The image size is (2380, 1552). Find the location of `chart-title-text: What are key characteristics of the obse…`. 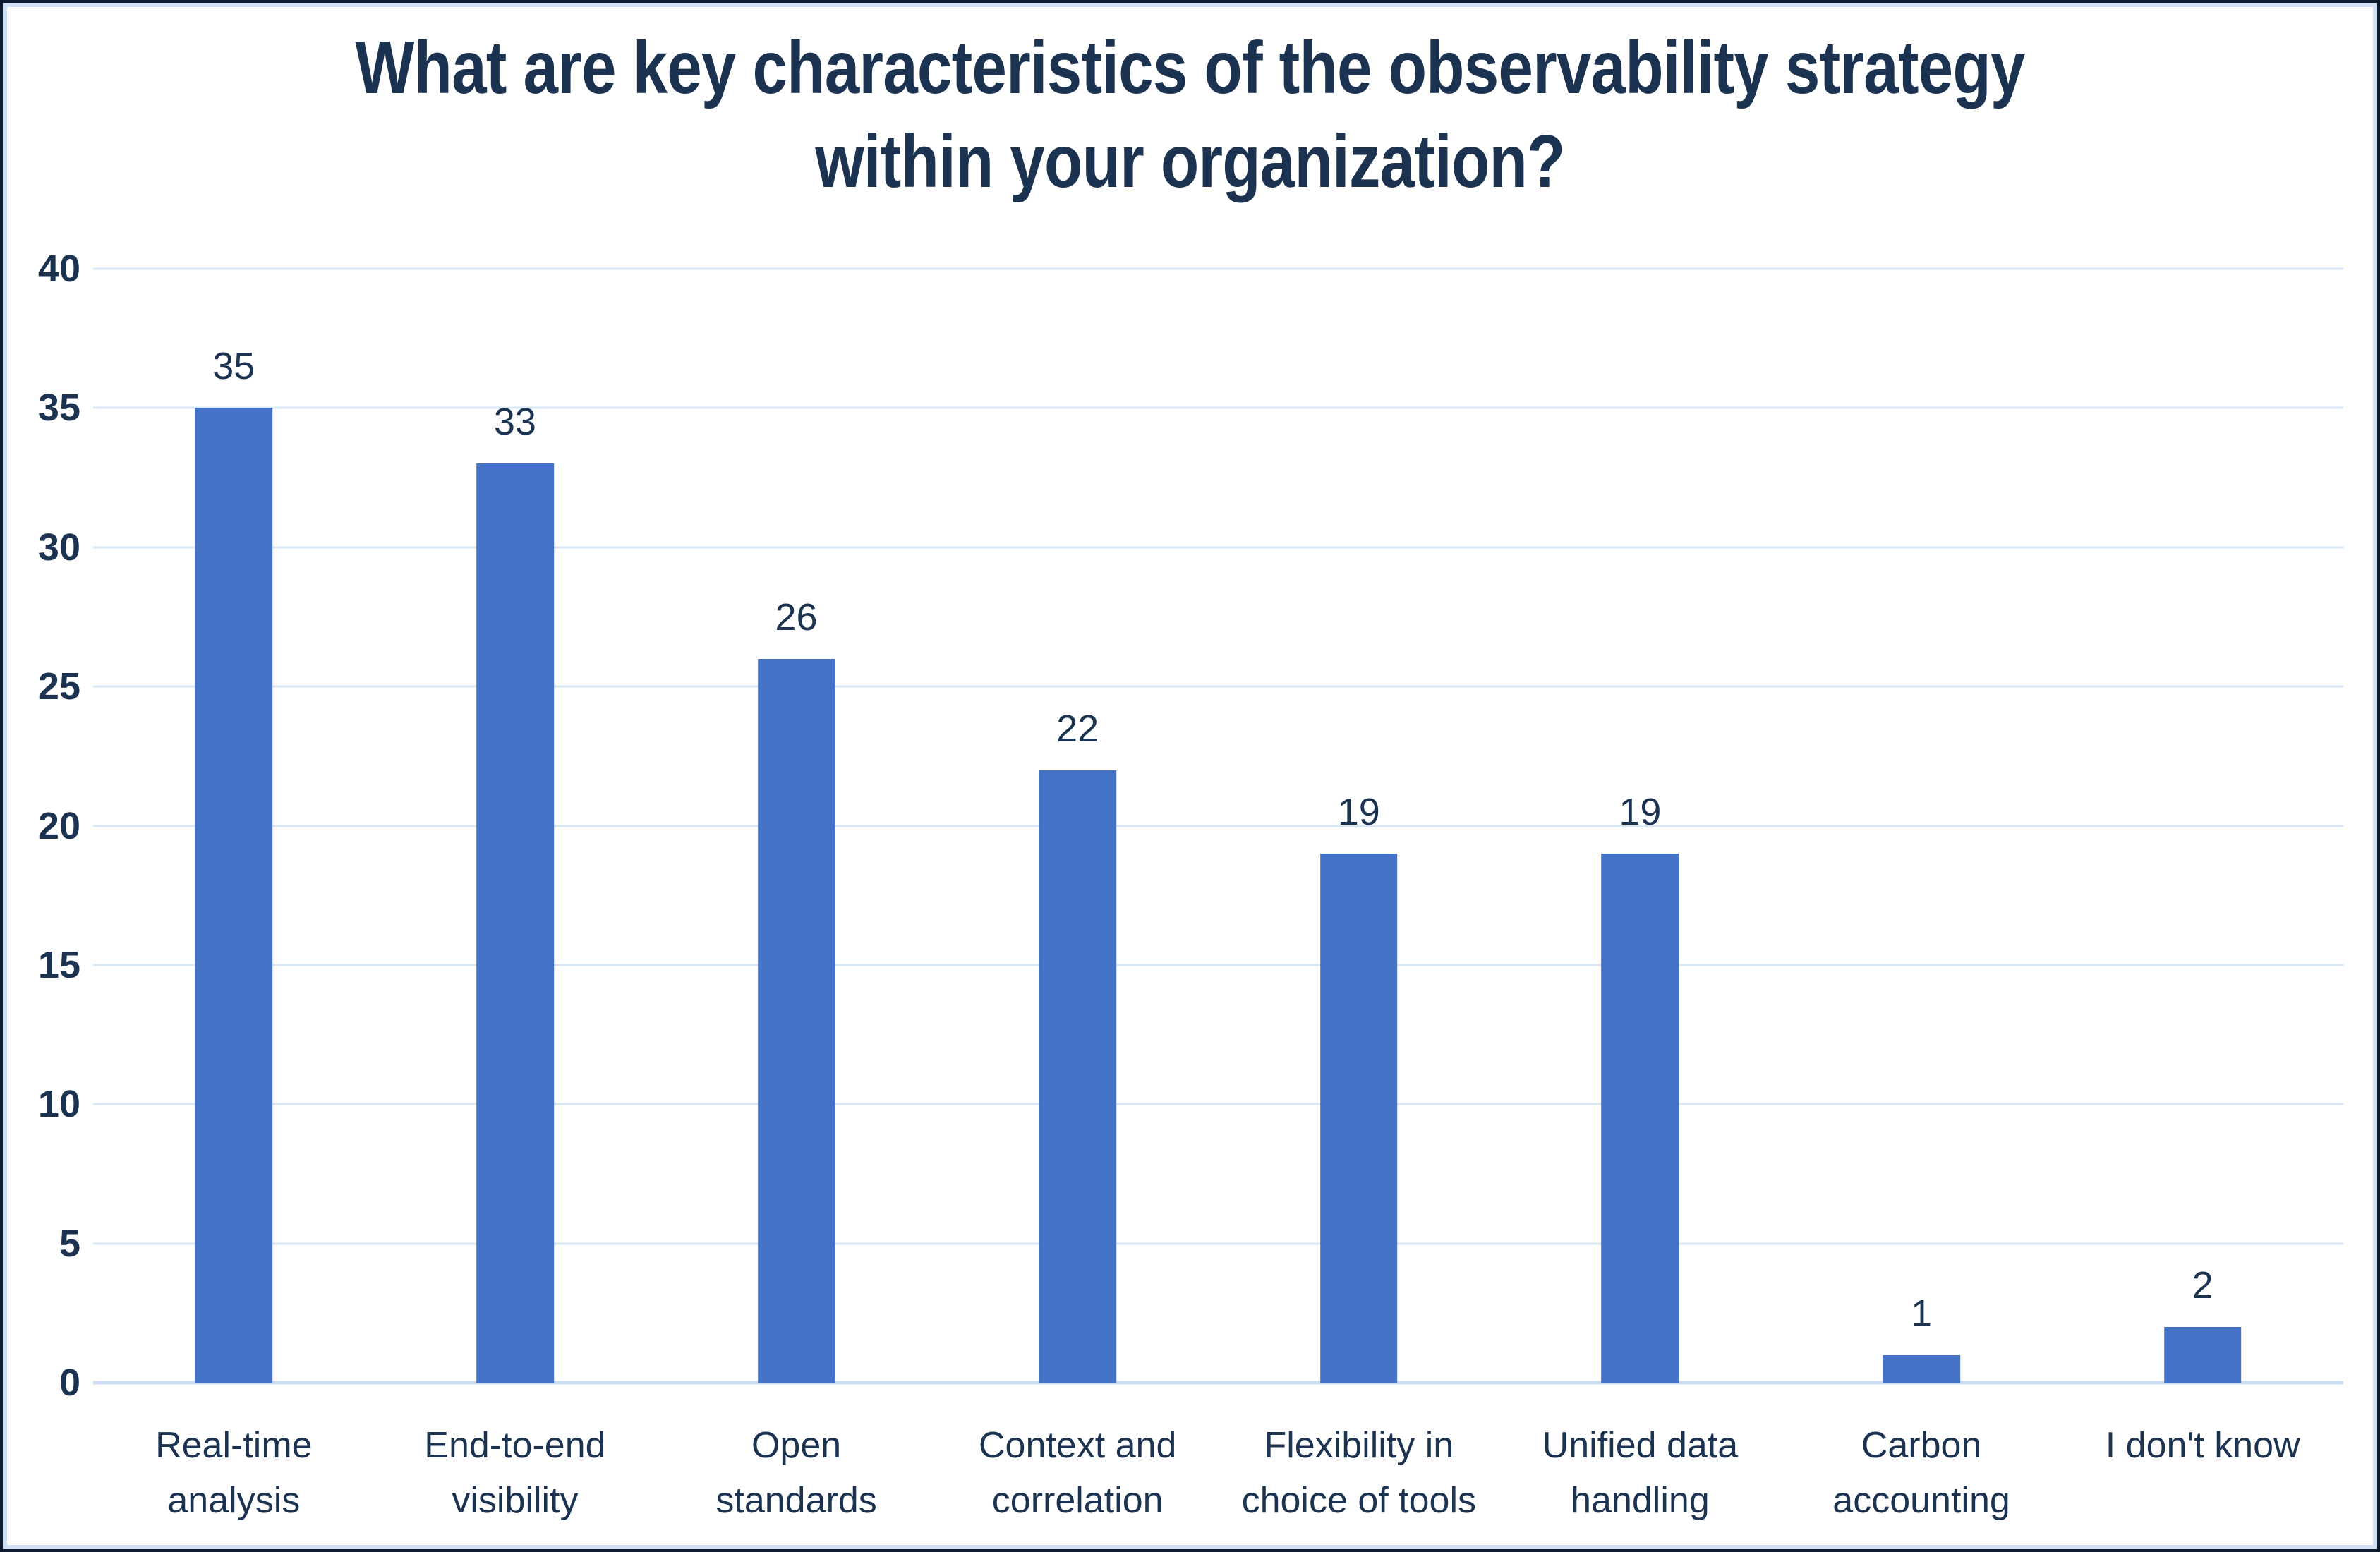

chart-title-text: What are key characteristics of the obse… is located at coordinates (1190, 115).